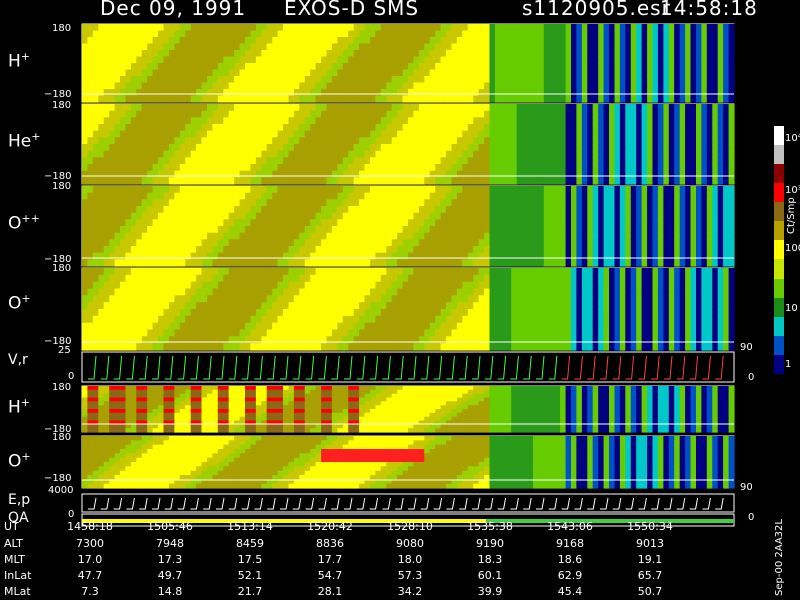  I want to click on panel-label-o-plus: O+, so click(19, 303).